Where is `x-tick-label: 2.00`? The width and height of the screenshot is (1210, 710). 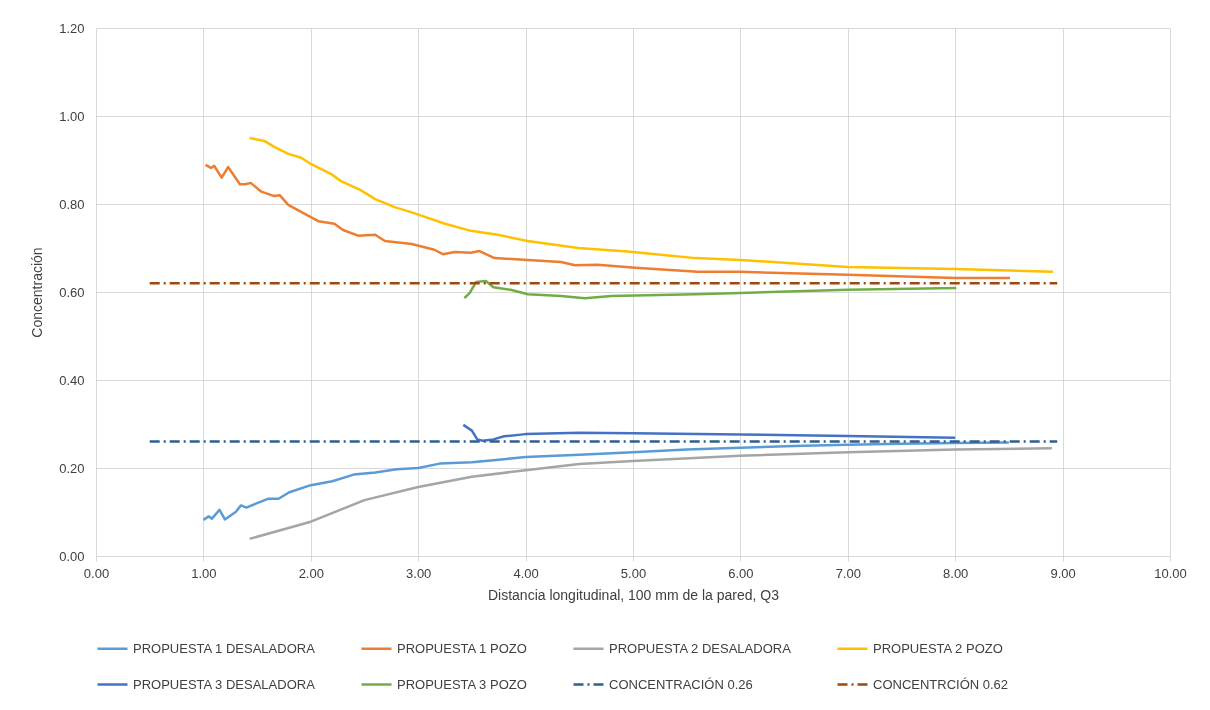
x-tick-label: 2.00 is located at coordinates (311, 573).